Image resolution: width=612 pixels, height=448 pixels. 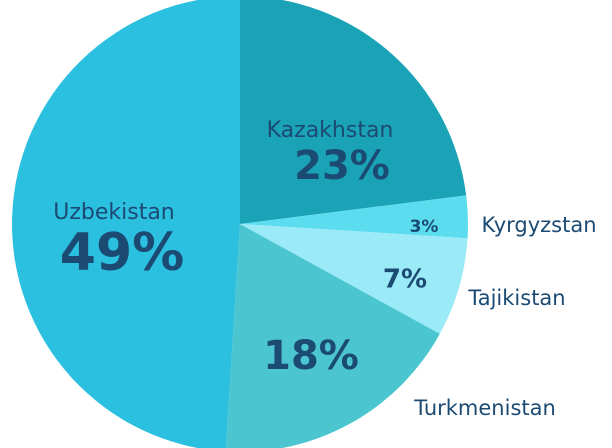 What do you see at coordinates (342, 166) in the screenshot?
I see `value-label: 23%` at bounding box center [342, 166].